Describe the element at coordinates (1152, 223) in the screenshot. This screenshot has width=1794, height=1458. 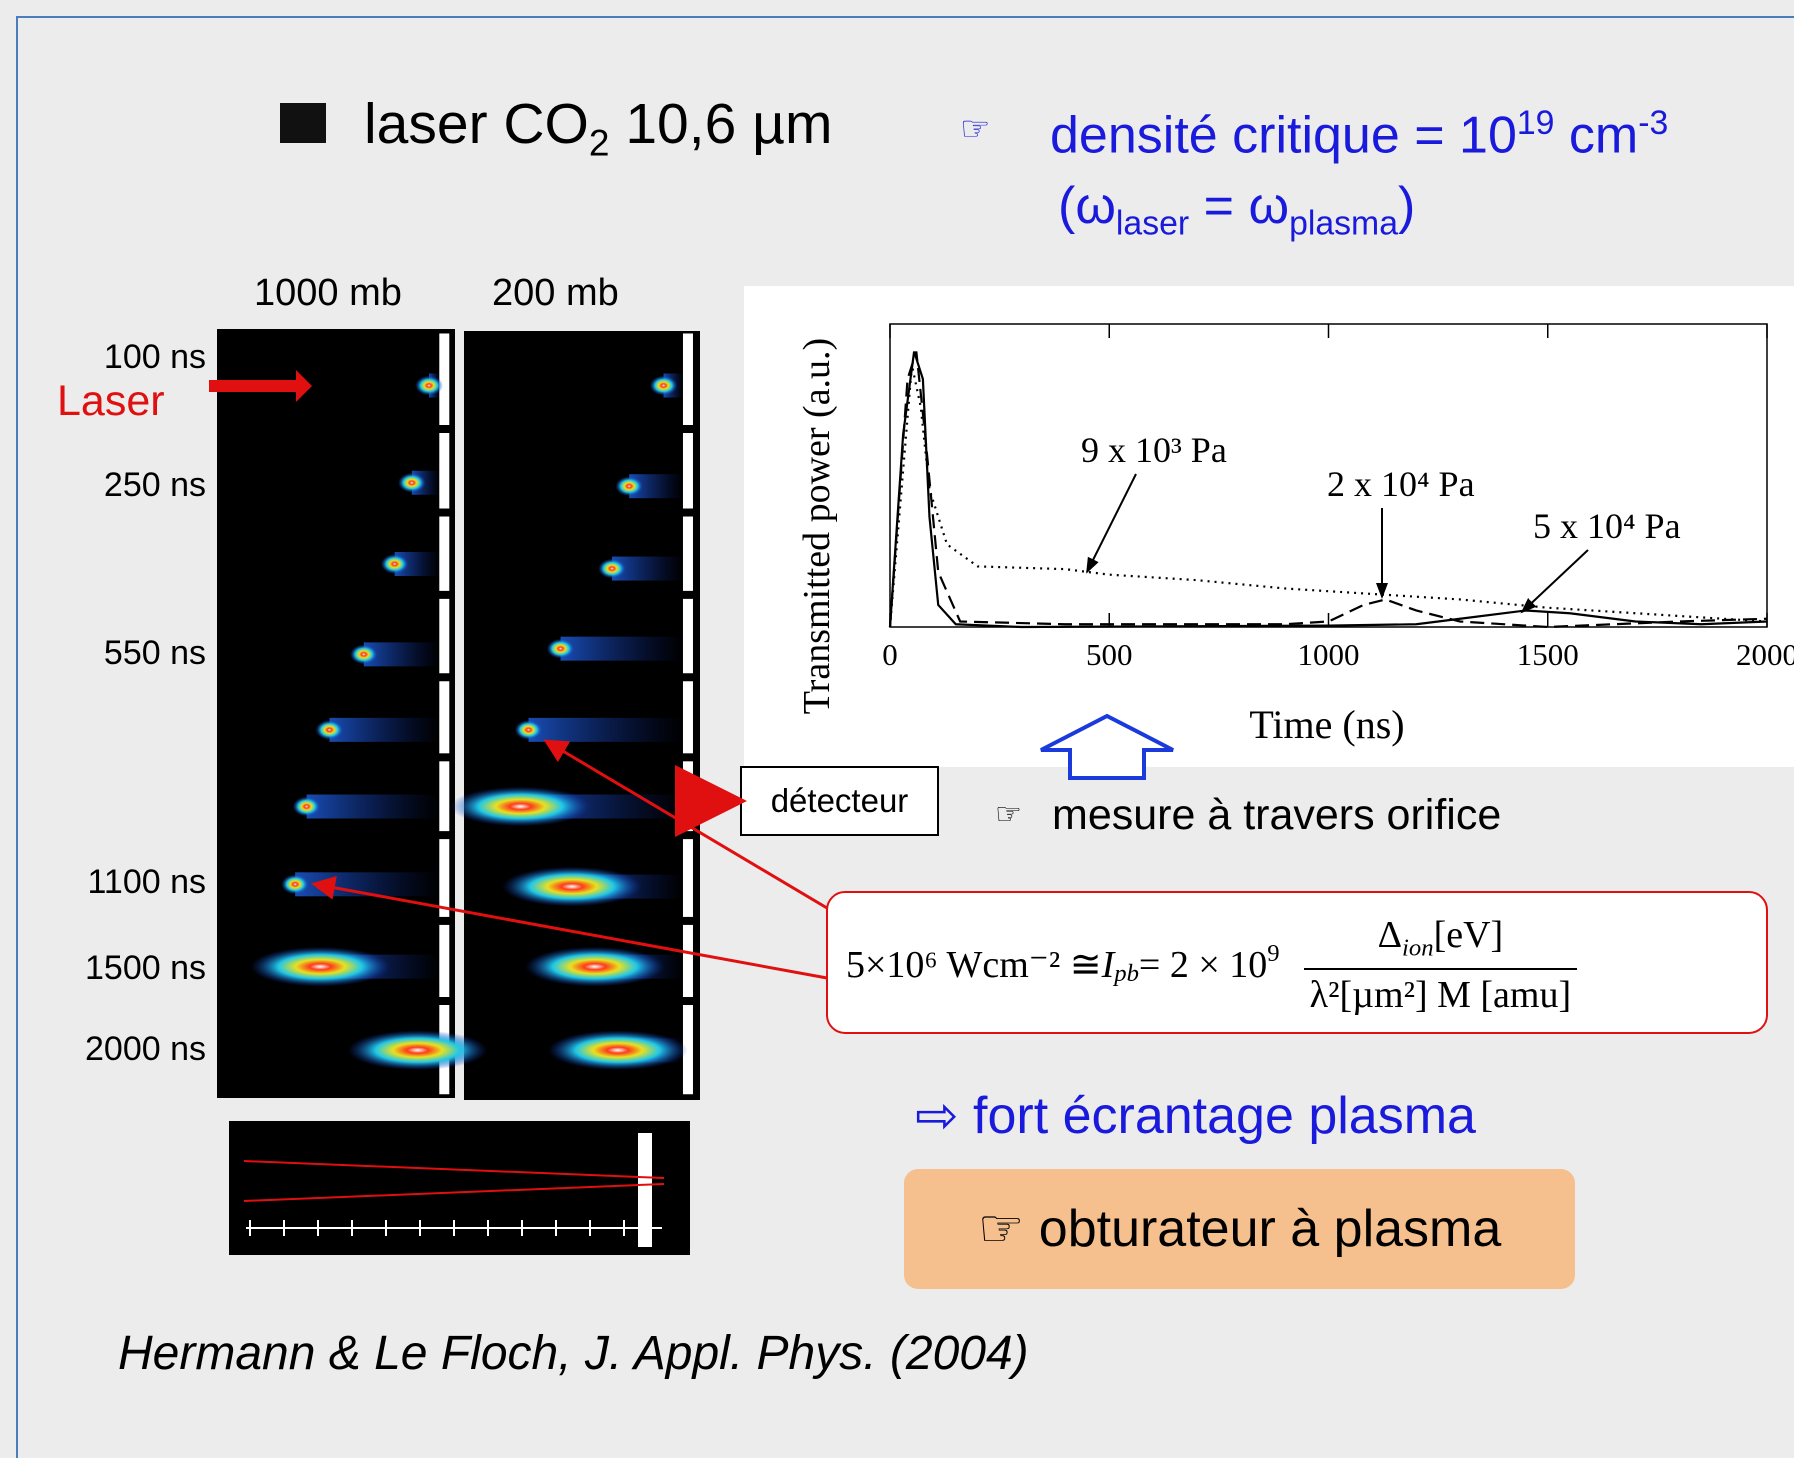
I see `subscript: laser` at that location.